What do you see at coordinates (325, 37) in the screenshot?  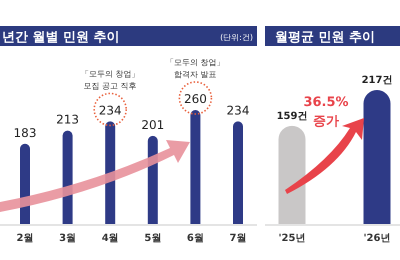 I see `chart-title: 월평균 민원 추이` at bounding box center [325, 37].